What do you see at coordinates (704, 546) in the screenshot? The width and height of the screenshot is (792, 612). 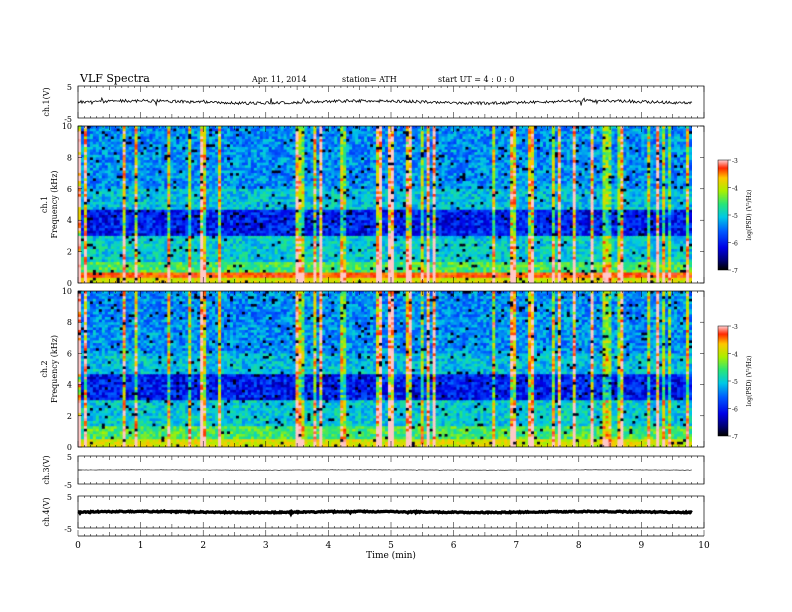 I see `time-tick-label: 10` at bounding box center [704, 546].